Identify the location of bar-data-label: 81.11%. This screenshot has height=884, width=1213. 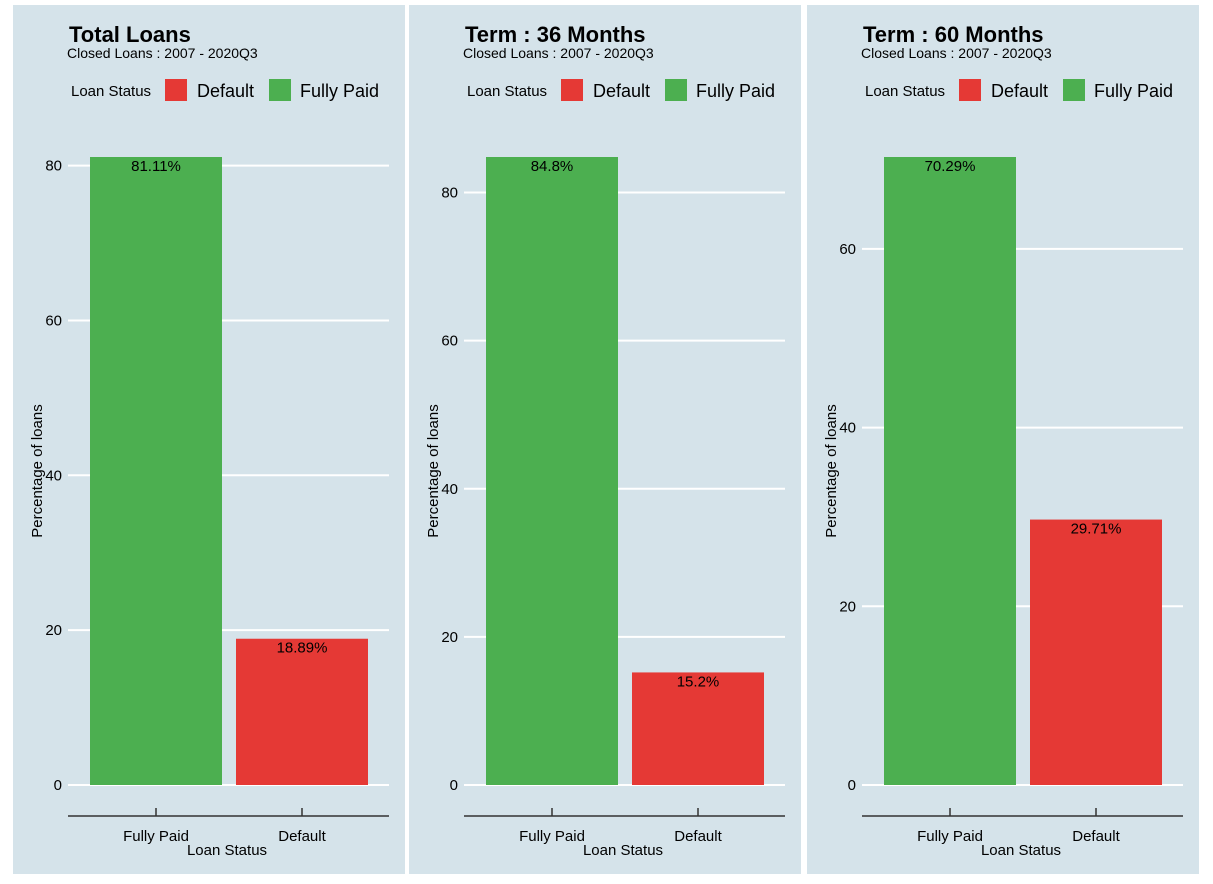
(156, 166).